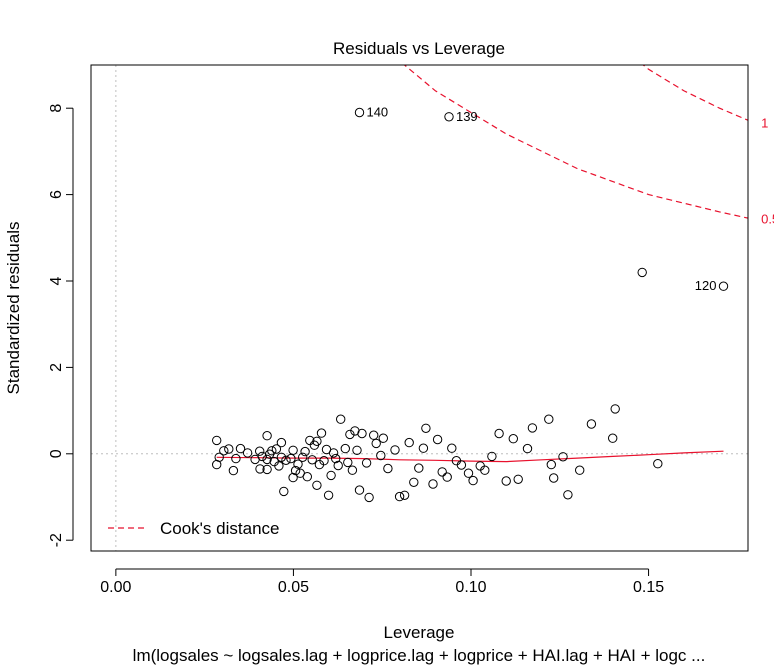 The height and width of the screenshot is (668, 774). I want to click on cooks-contour-labels: 0.51, so click(767, 170).